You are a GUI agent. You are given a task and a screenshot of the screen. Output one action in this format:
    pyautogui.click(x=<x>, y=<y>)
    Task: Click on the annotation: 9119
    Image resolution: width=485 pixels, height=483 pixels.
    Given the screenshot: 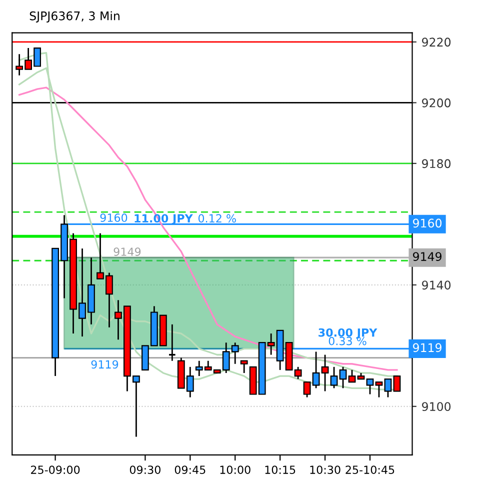 What is the action you would take?
    pyautogui.click(x=104, y=364)
    